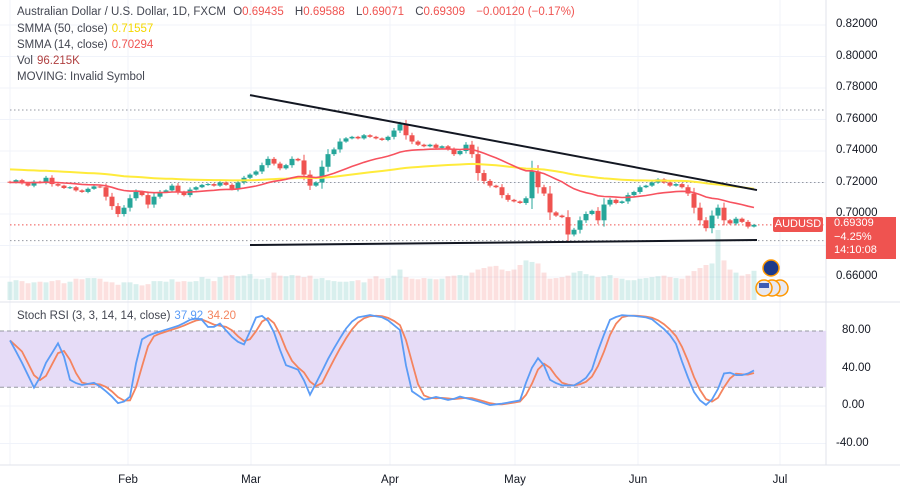 The height and width of the screenshot is (500, 900). I want to click on last-price: 0.69309, so click(854, 223).